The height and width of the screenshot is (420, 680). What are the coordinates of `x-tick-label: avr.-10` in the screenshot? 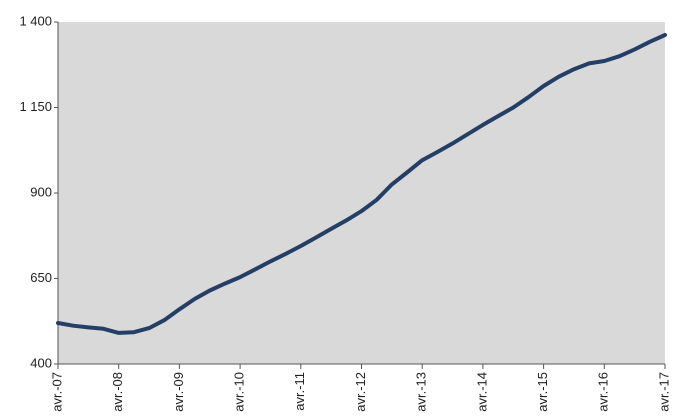 It's located at (239, 392).